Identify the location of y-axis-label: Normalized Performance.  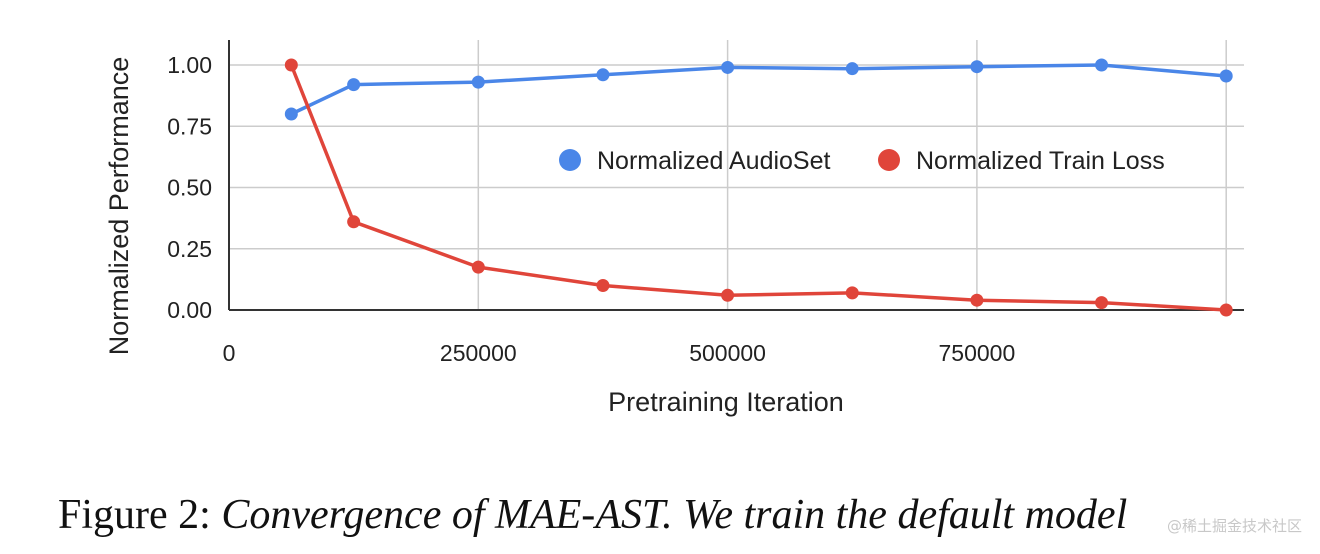
(119, 206).